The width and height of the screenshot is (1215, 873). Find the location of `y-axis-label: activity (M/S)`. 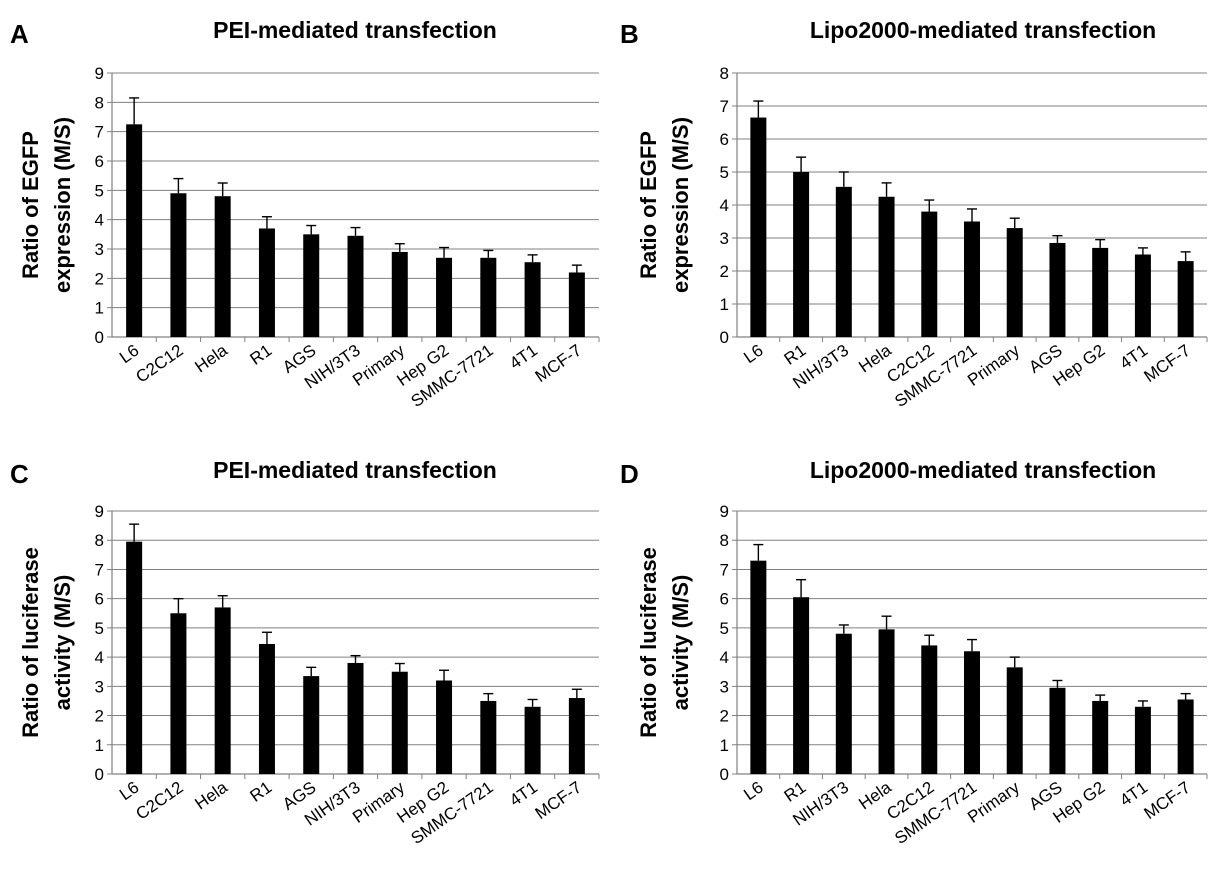

y-axis-label: activity (M/S) is located at coordinates (680, 643).